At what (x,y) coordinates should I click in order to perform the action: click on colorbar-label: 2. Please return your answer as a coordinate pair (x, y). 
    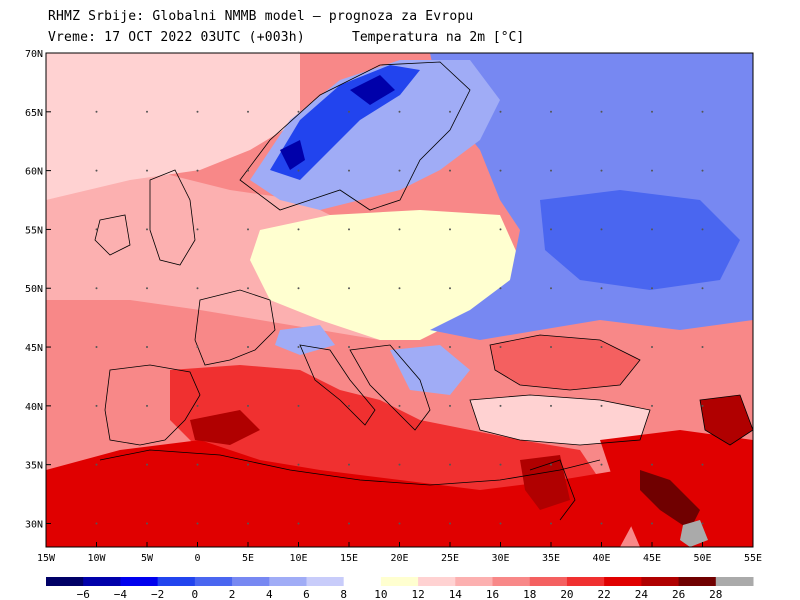
    Looking at the image, I should click on (232, 594).